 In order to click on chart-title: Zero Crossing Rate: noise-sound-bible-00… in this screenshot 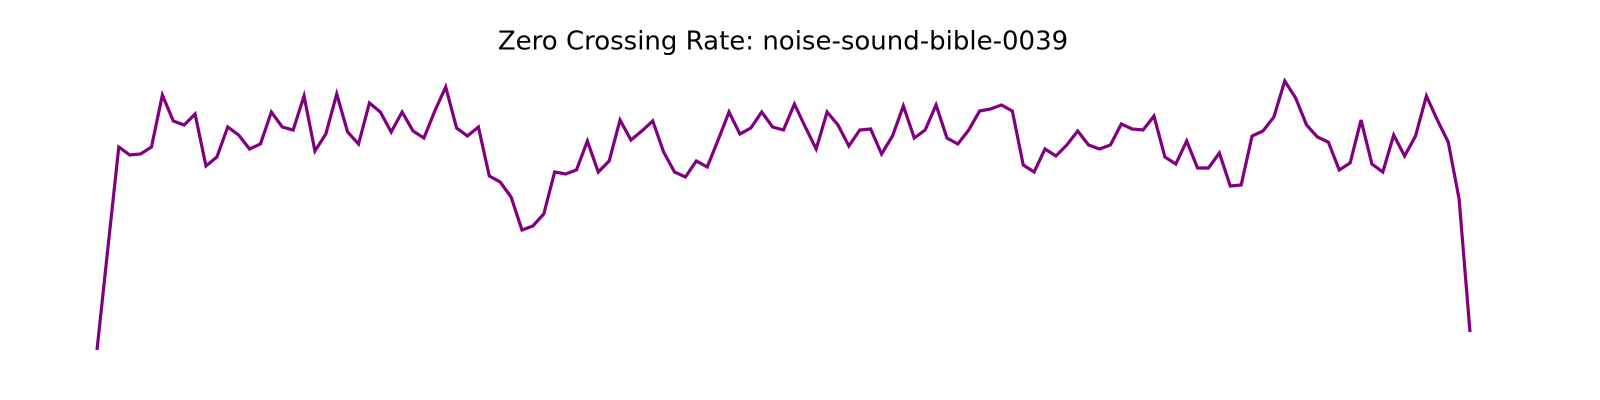, I will do `click(783, 42)`.